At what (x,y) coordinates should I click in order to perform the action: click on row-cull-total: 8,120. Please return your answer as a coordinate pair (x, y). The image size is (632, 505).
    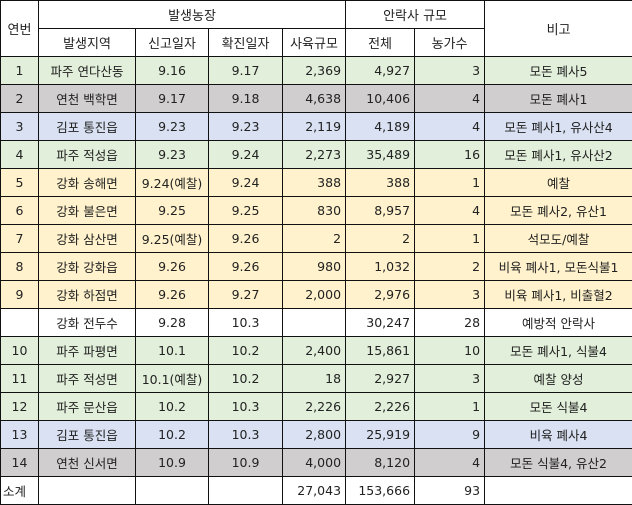
    Looking at the image, I should click on (380, 463).